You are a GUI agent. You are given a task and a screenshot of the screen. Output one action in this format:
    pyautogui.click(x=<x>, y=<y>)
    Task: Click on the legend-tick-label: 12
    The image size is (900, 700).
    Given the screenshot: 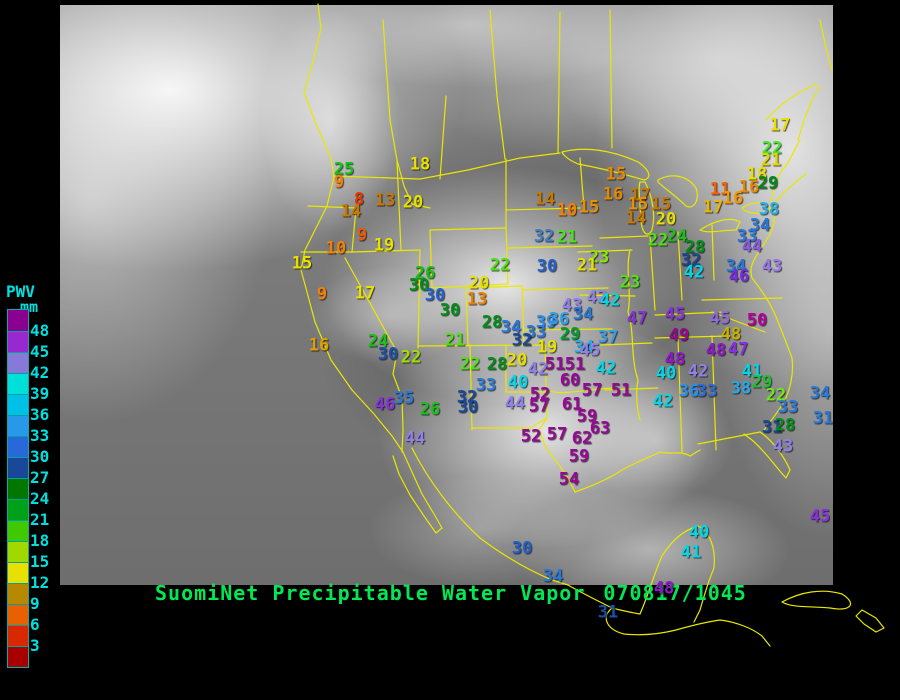 What is the action you would take?
    pyautogui.click(x=40, y=582)
    